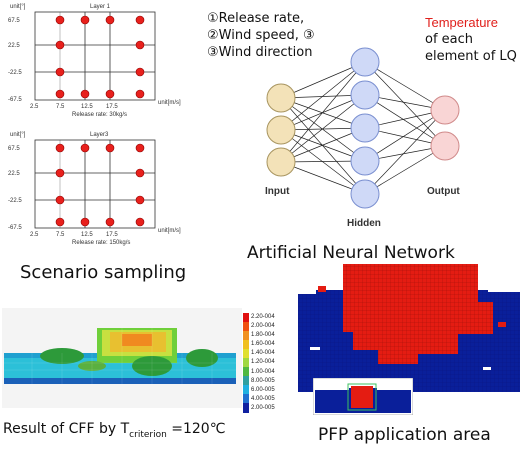 Image resolution: width=530 pixels, height=453 pixels. I want to click on cff-colorbar-svg, so click(246, 363).